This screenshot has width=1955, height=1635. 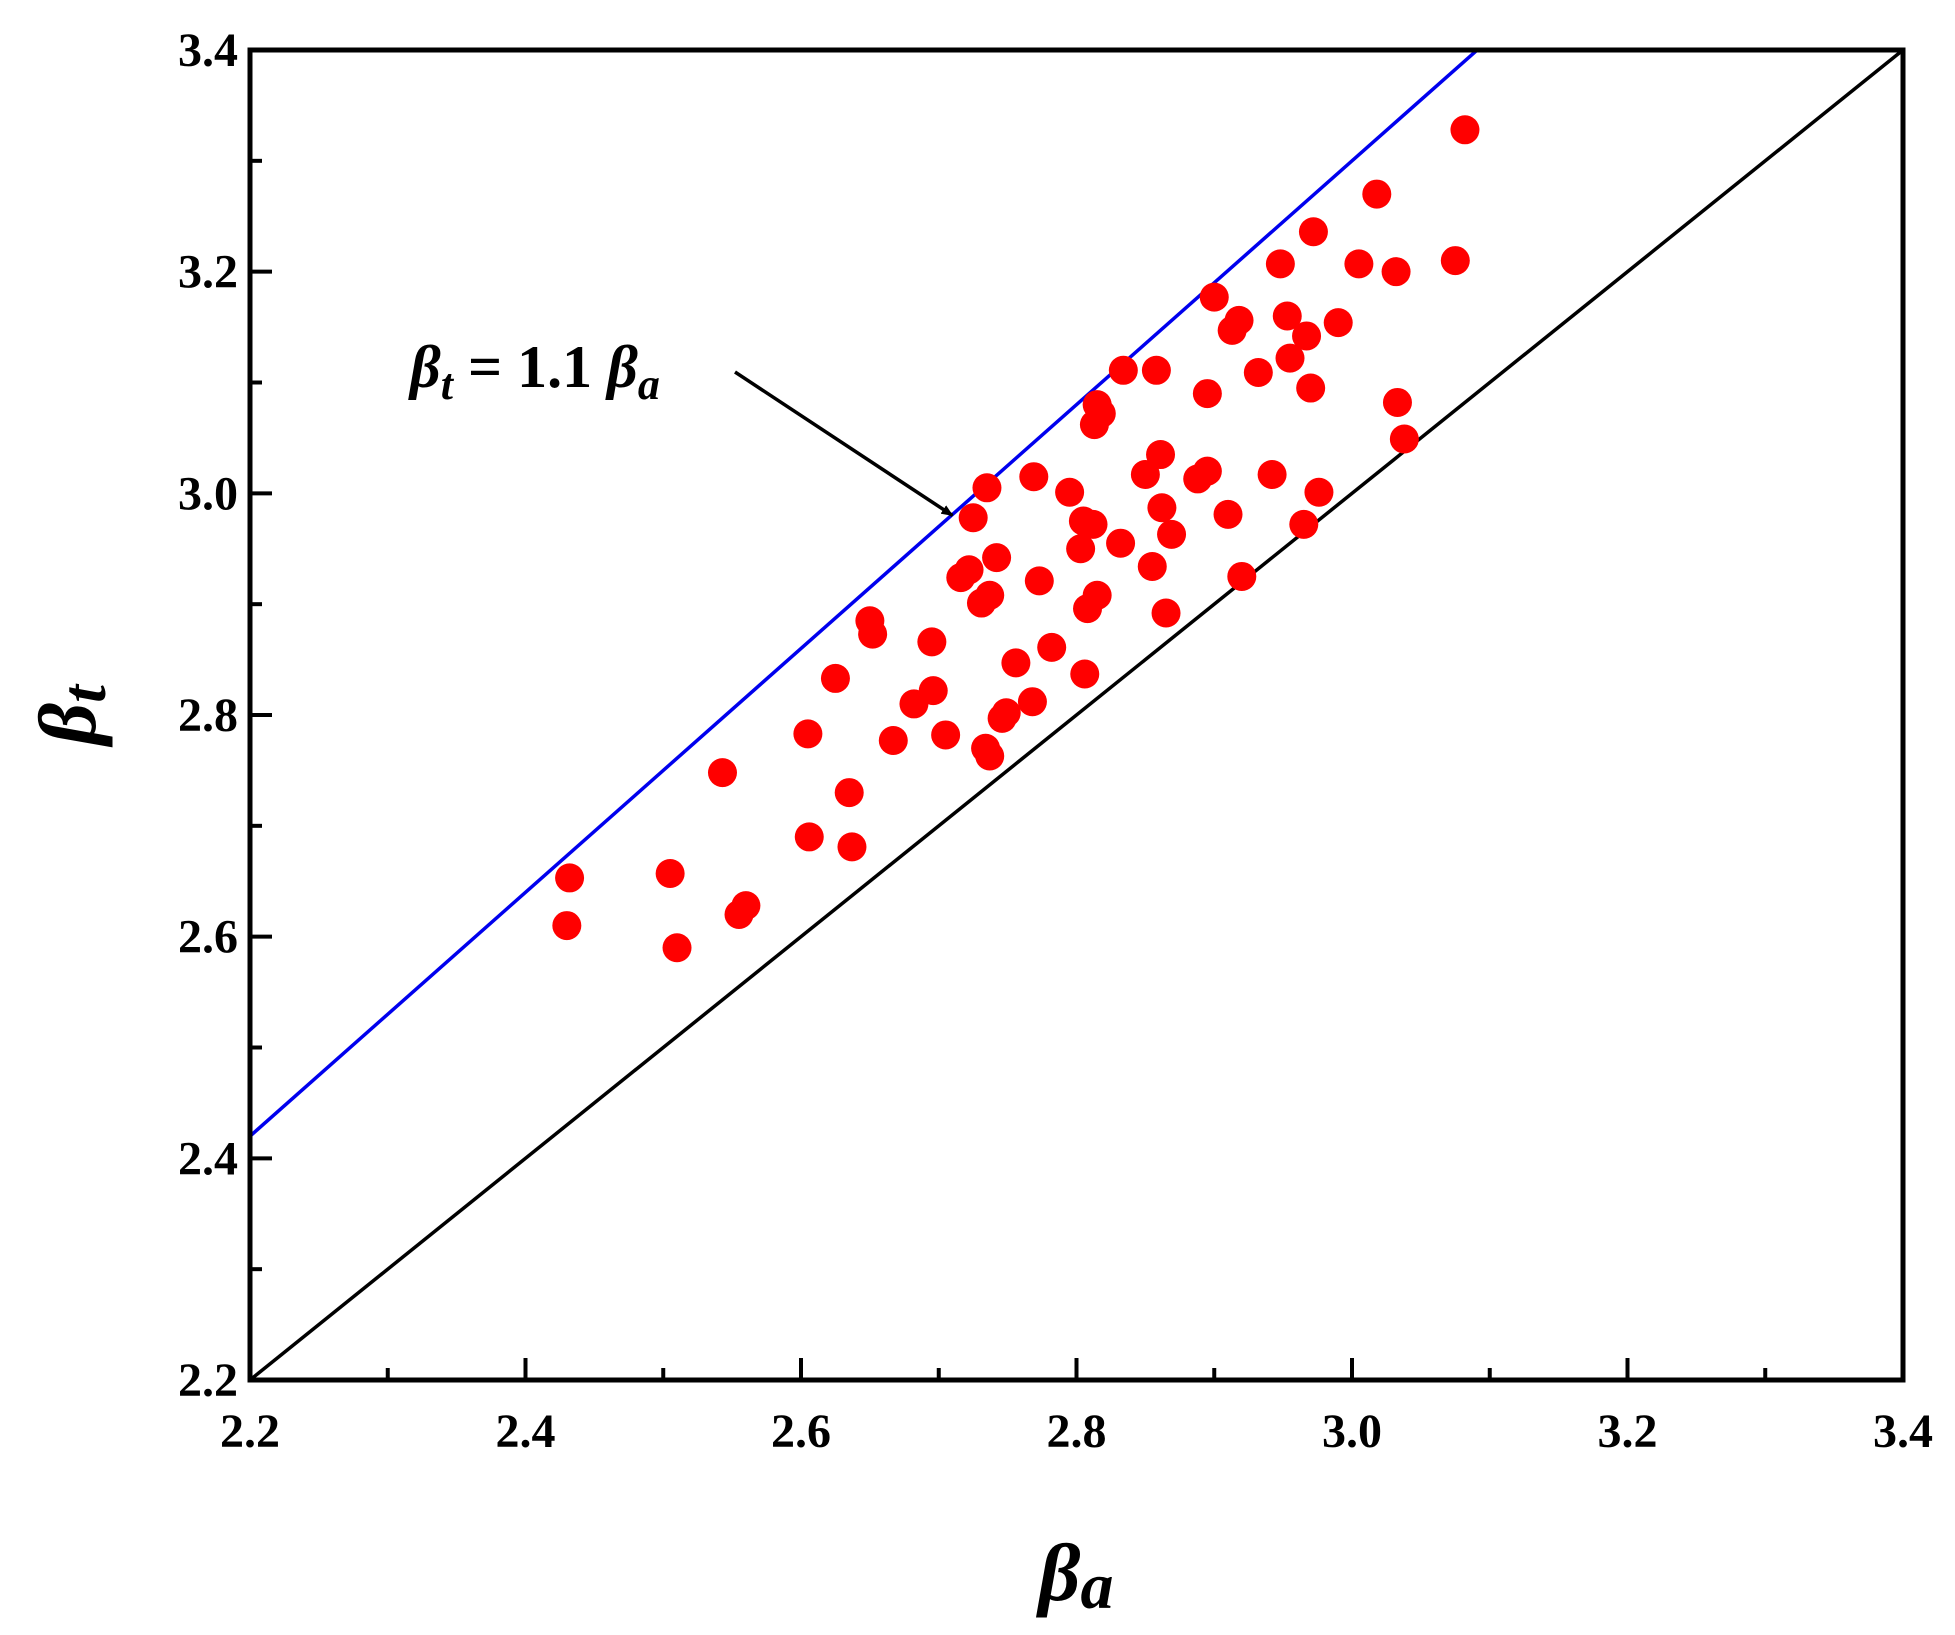 I want to click on x-tick-labels: 2.2 2.4 2.6 2.8 3.0 3.2 3.4, so click(x=1076, y=1431).